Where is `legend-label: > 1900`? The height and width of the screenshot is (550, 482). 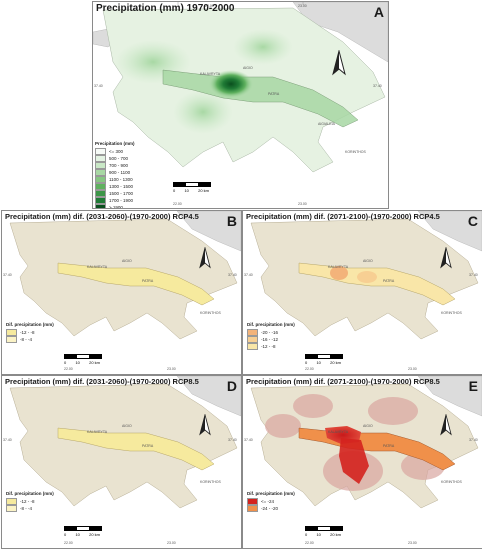 legend-label: > 1900 is located at coordinates (116, 207).